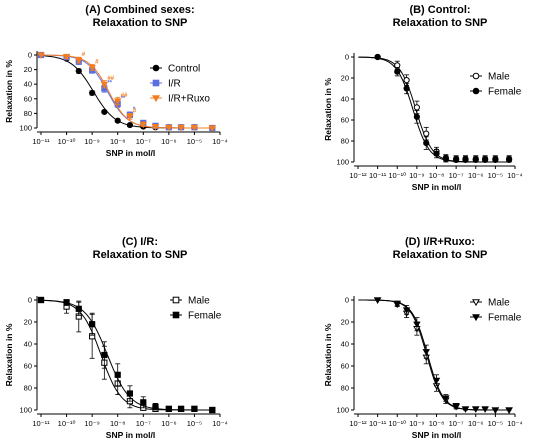  What do you see at coordinates (175, 69) in the screenshot?
I see `legend-item: Control` at bounding box center [175, 69].